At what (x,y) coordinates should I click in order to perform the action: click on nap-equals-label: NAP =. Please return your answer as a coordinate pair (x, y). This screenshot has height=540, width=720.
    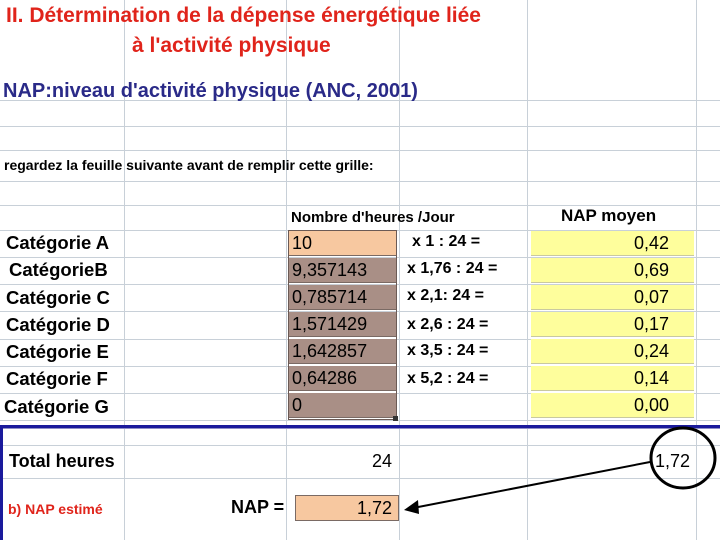
    Looking at the image, I should click on (258, 507).